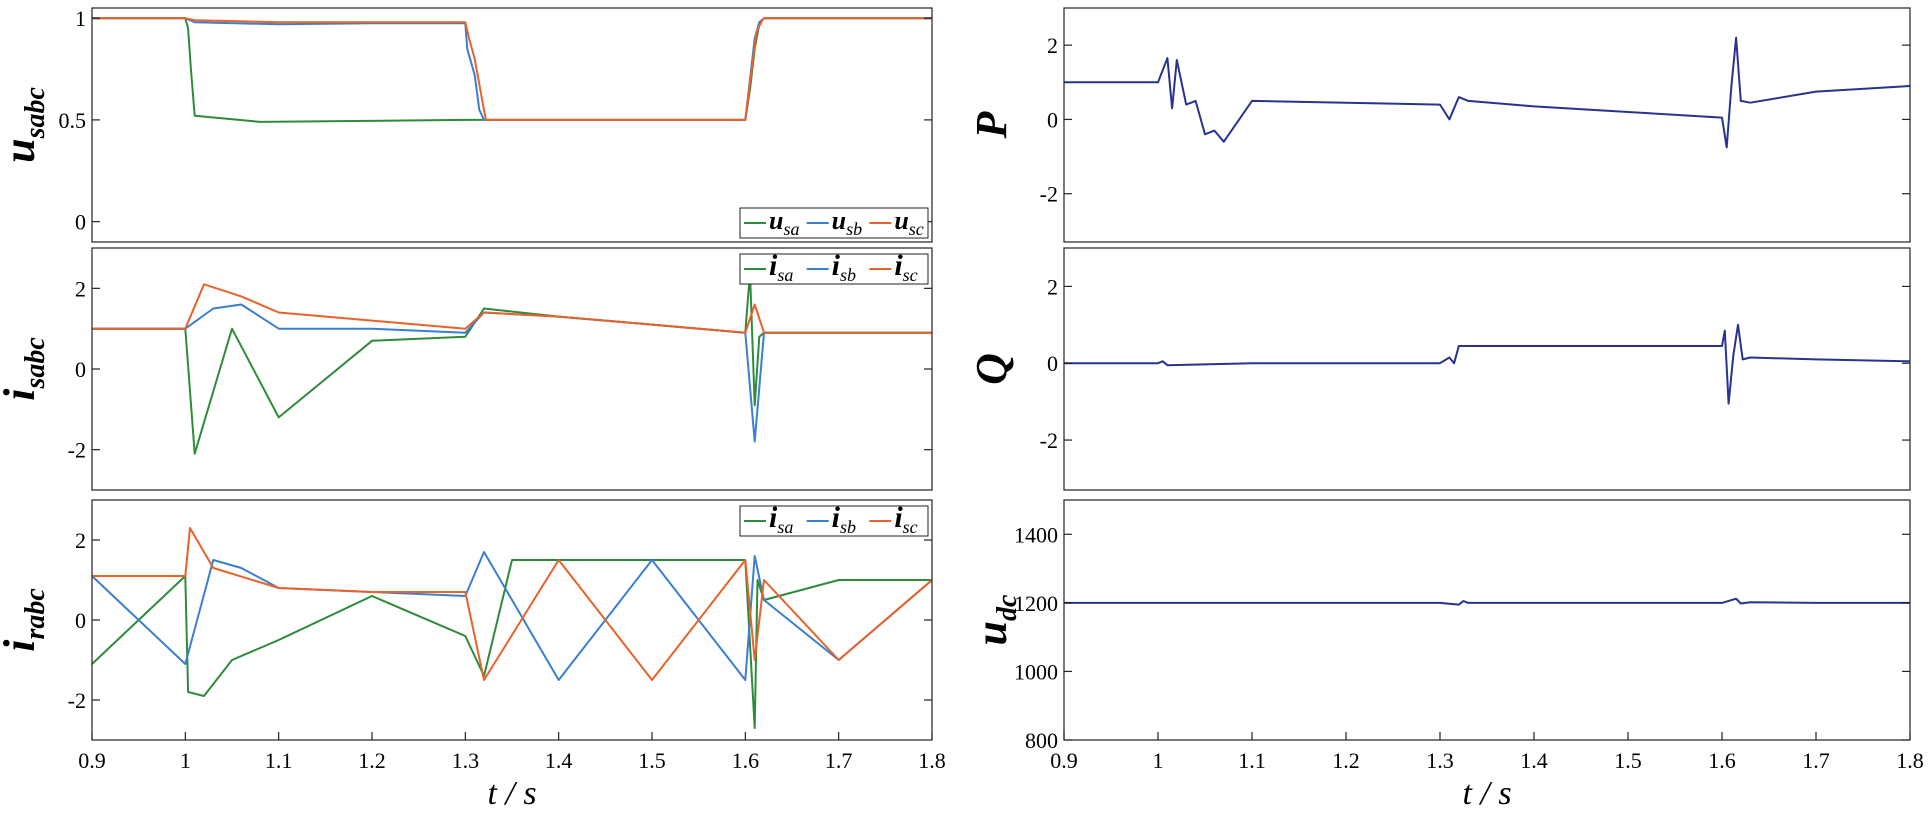  Describe the element at coordinates (559, 760) in the screenshot. I see `x-tick-label: 1.4` at that location.